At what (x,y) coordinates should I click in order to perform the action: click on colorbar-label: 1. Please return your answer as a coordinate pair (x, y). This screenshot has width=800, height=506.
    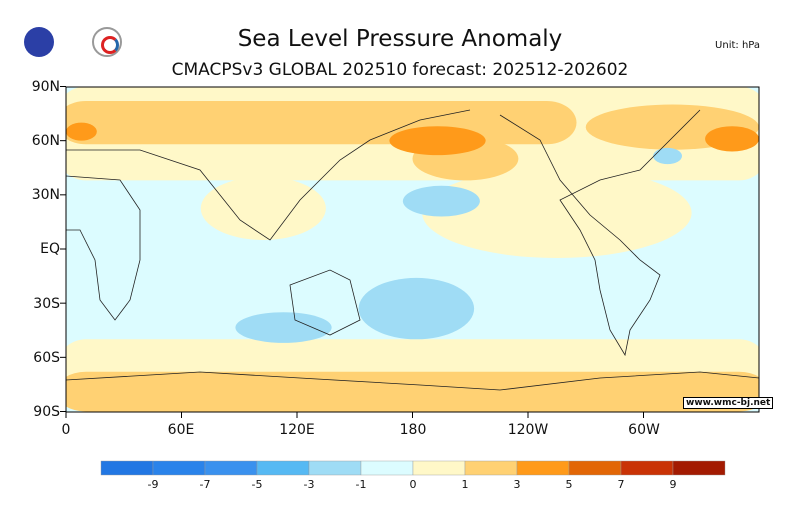
    Looking at the image, I should click on (465, 484).